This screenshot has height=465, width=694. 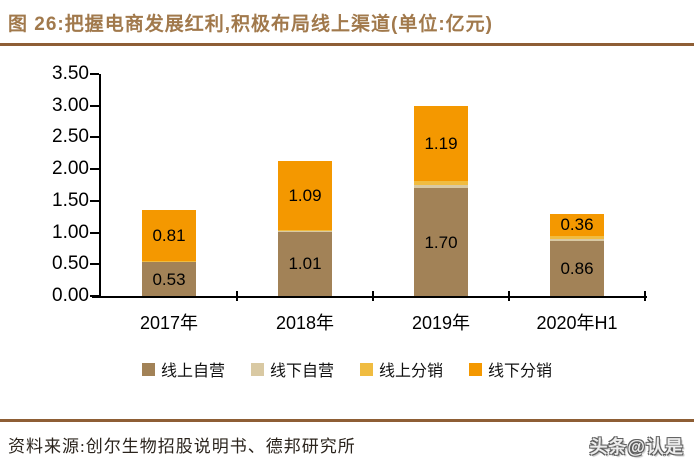 I want to click on y-axis-label: 1.50, so click(x=70, y=200).